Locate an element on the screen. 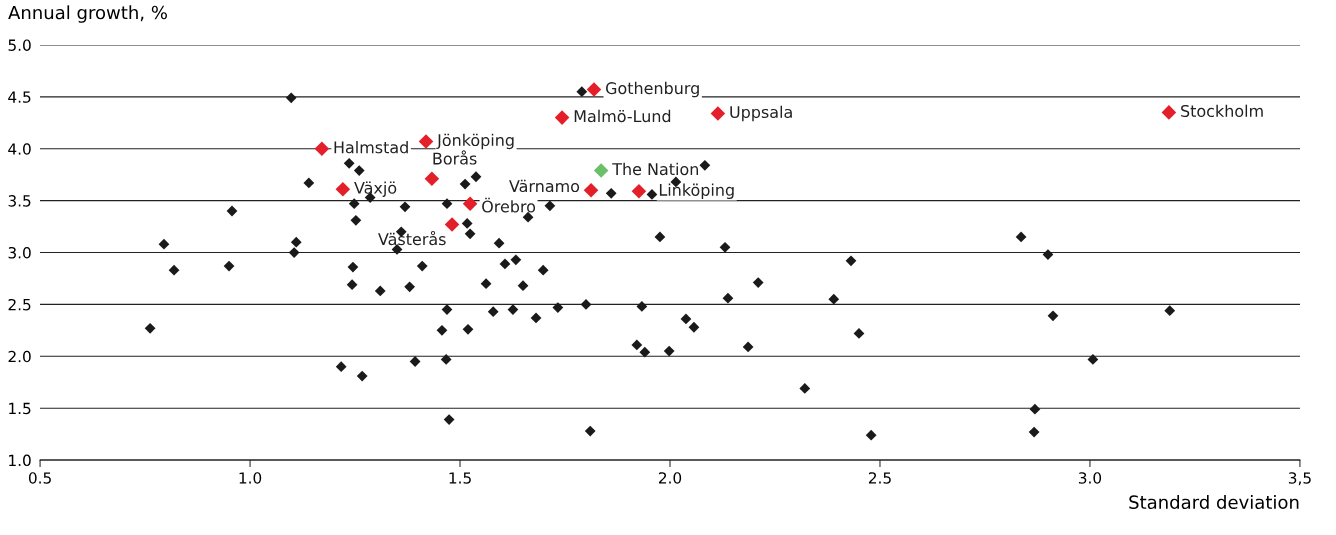  annotation: Gothenburg is located at coordinates (652, 89).